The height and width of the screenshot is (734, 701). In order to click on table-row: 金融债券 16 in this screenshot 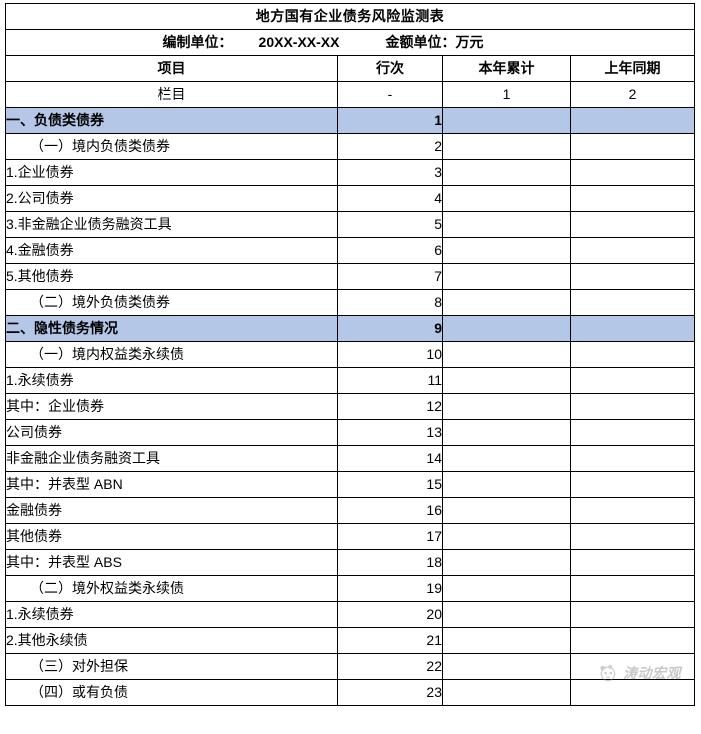, I will do `click(350, 510)`.